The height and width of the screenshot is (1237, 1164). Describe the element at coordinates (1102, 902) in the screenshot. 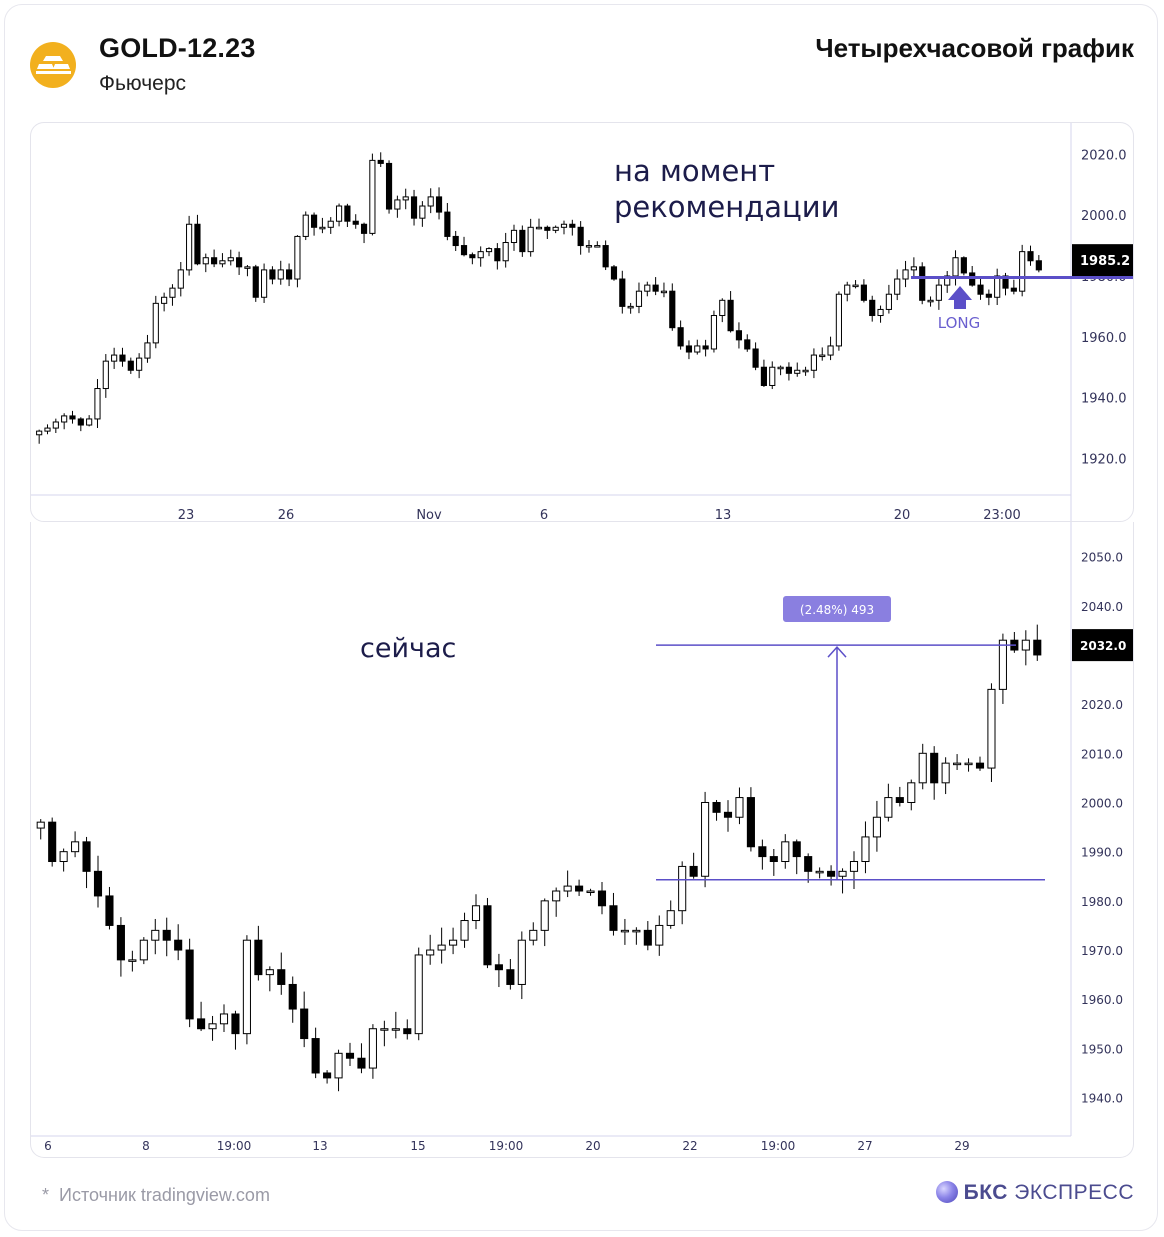

I see `y-tick-label: 1980.0` at that location.